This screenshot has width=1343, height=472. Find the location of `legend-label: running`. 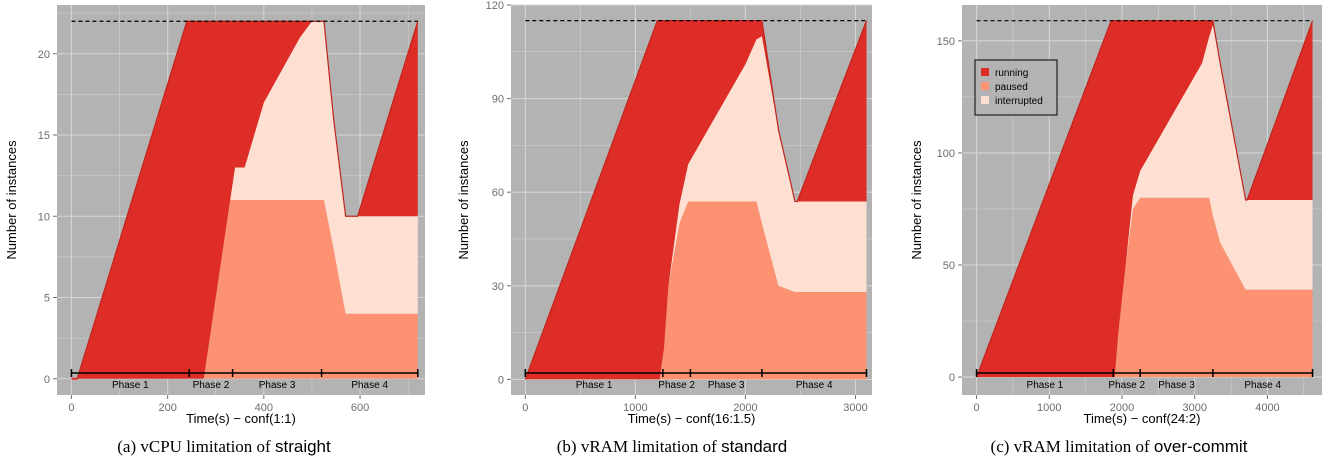

legend-label: running is located at coordinates (1011, 73).